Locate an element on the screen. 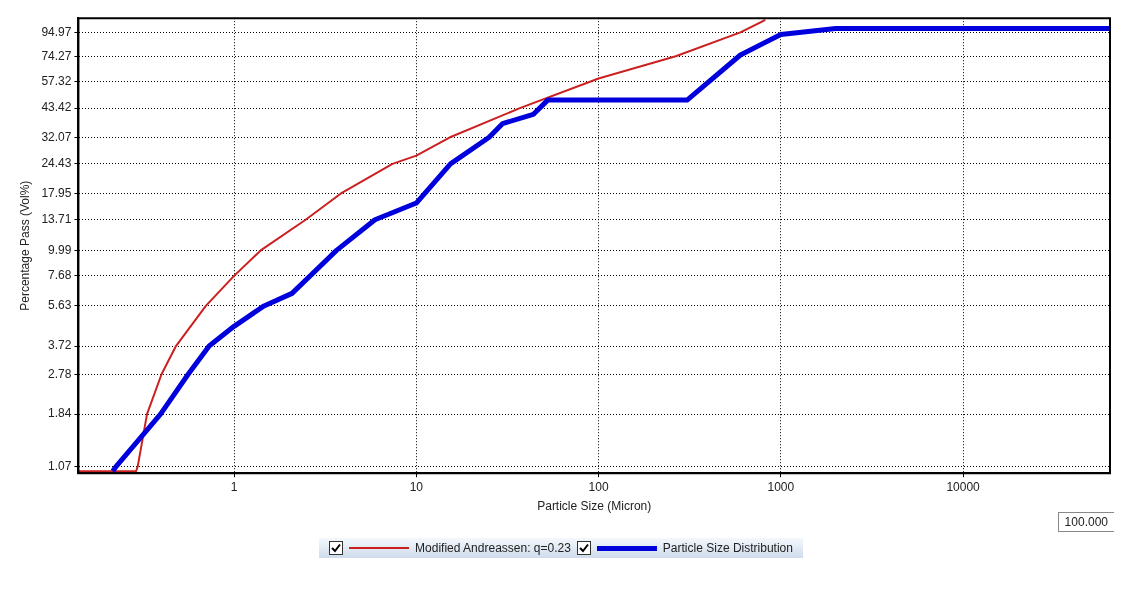  y-tick-label: 57.32 is located at coordinates (56, 80).